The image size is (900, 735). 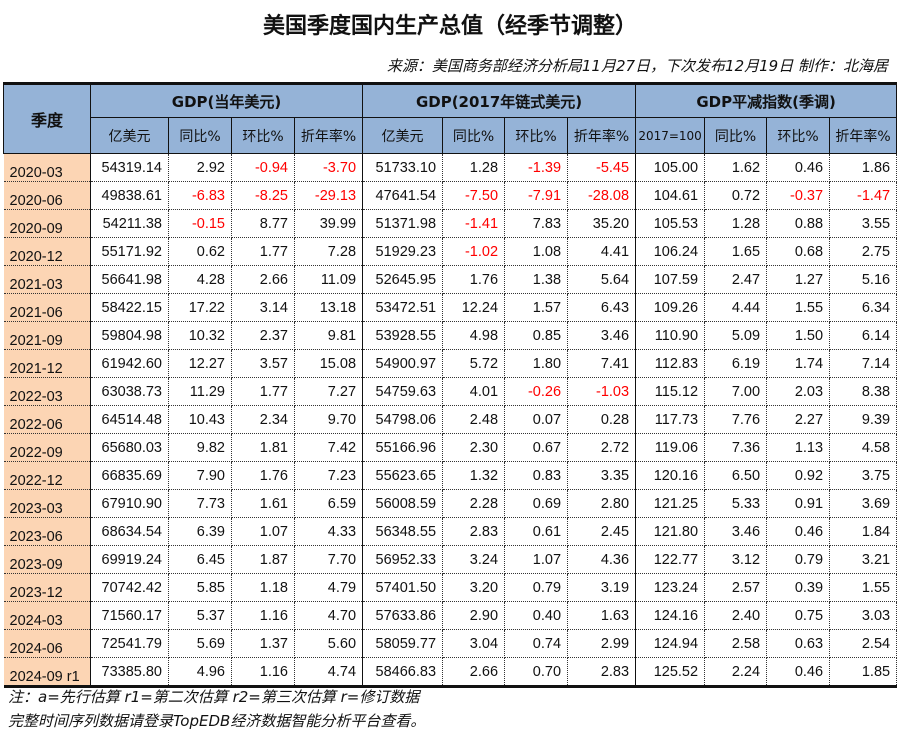 I want to click on period-cell: 2024-03, so click(x=47, y=615).